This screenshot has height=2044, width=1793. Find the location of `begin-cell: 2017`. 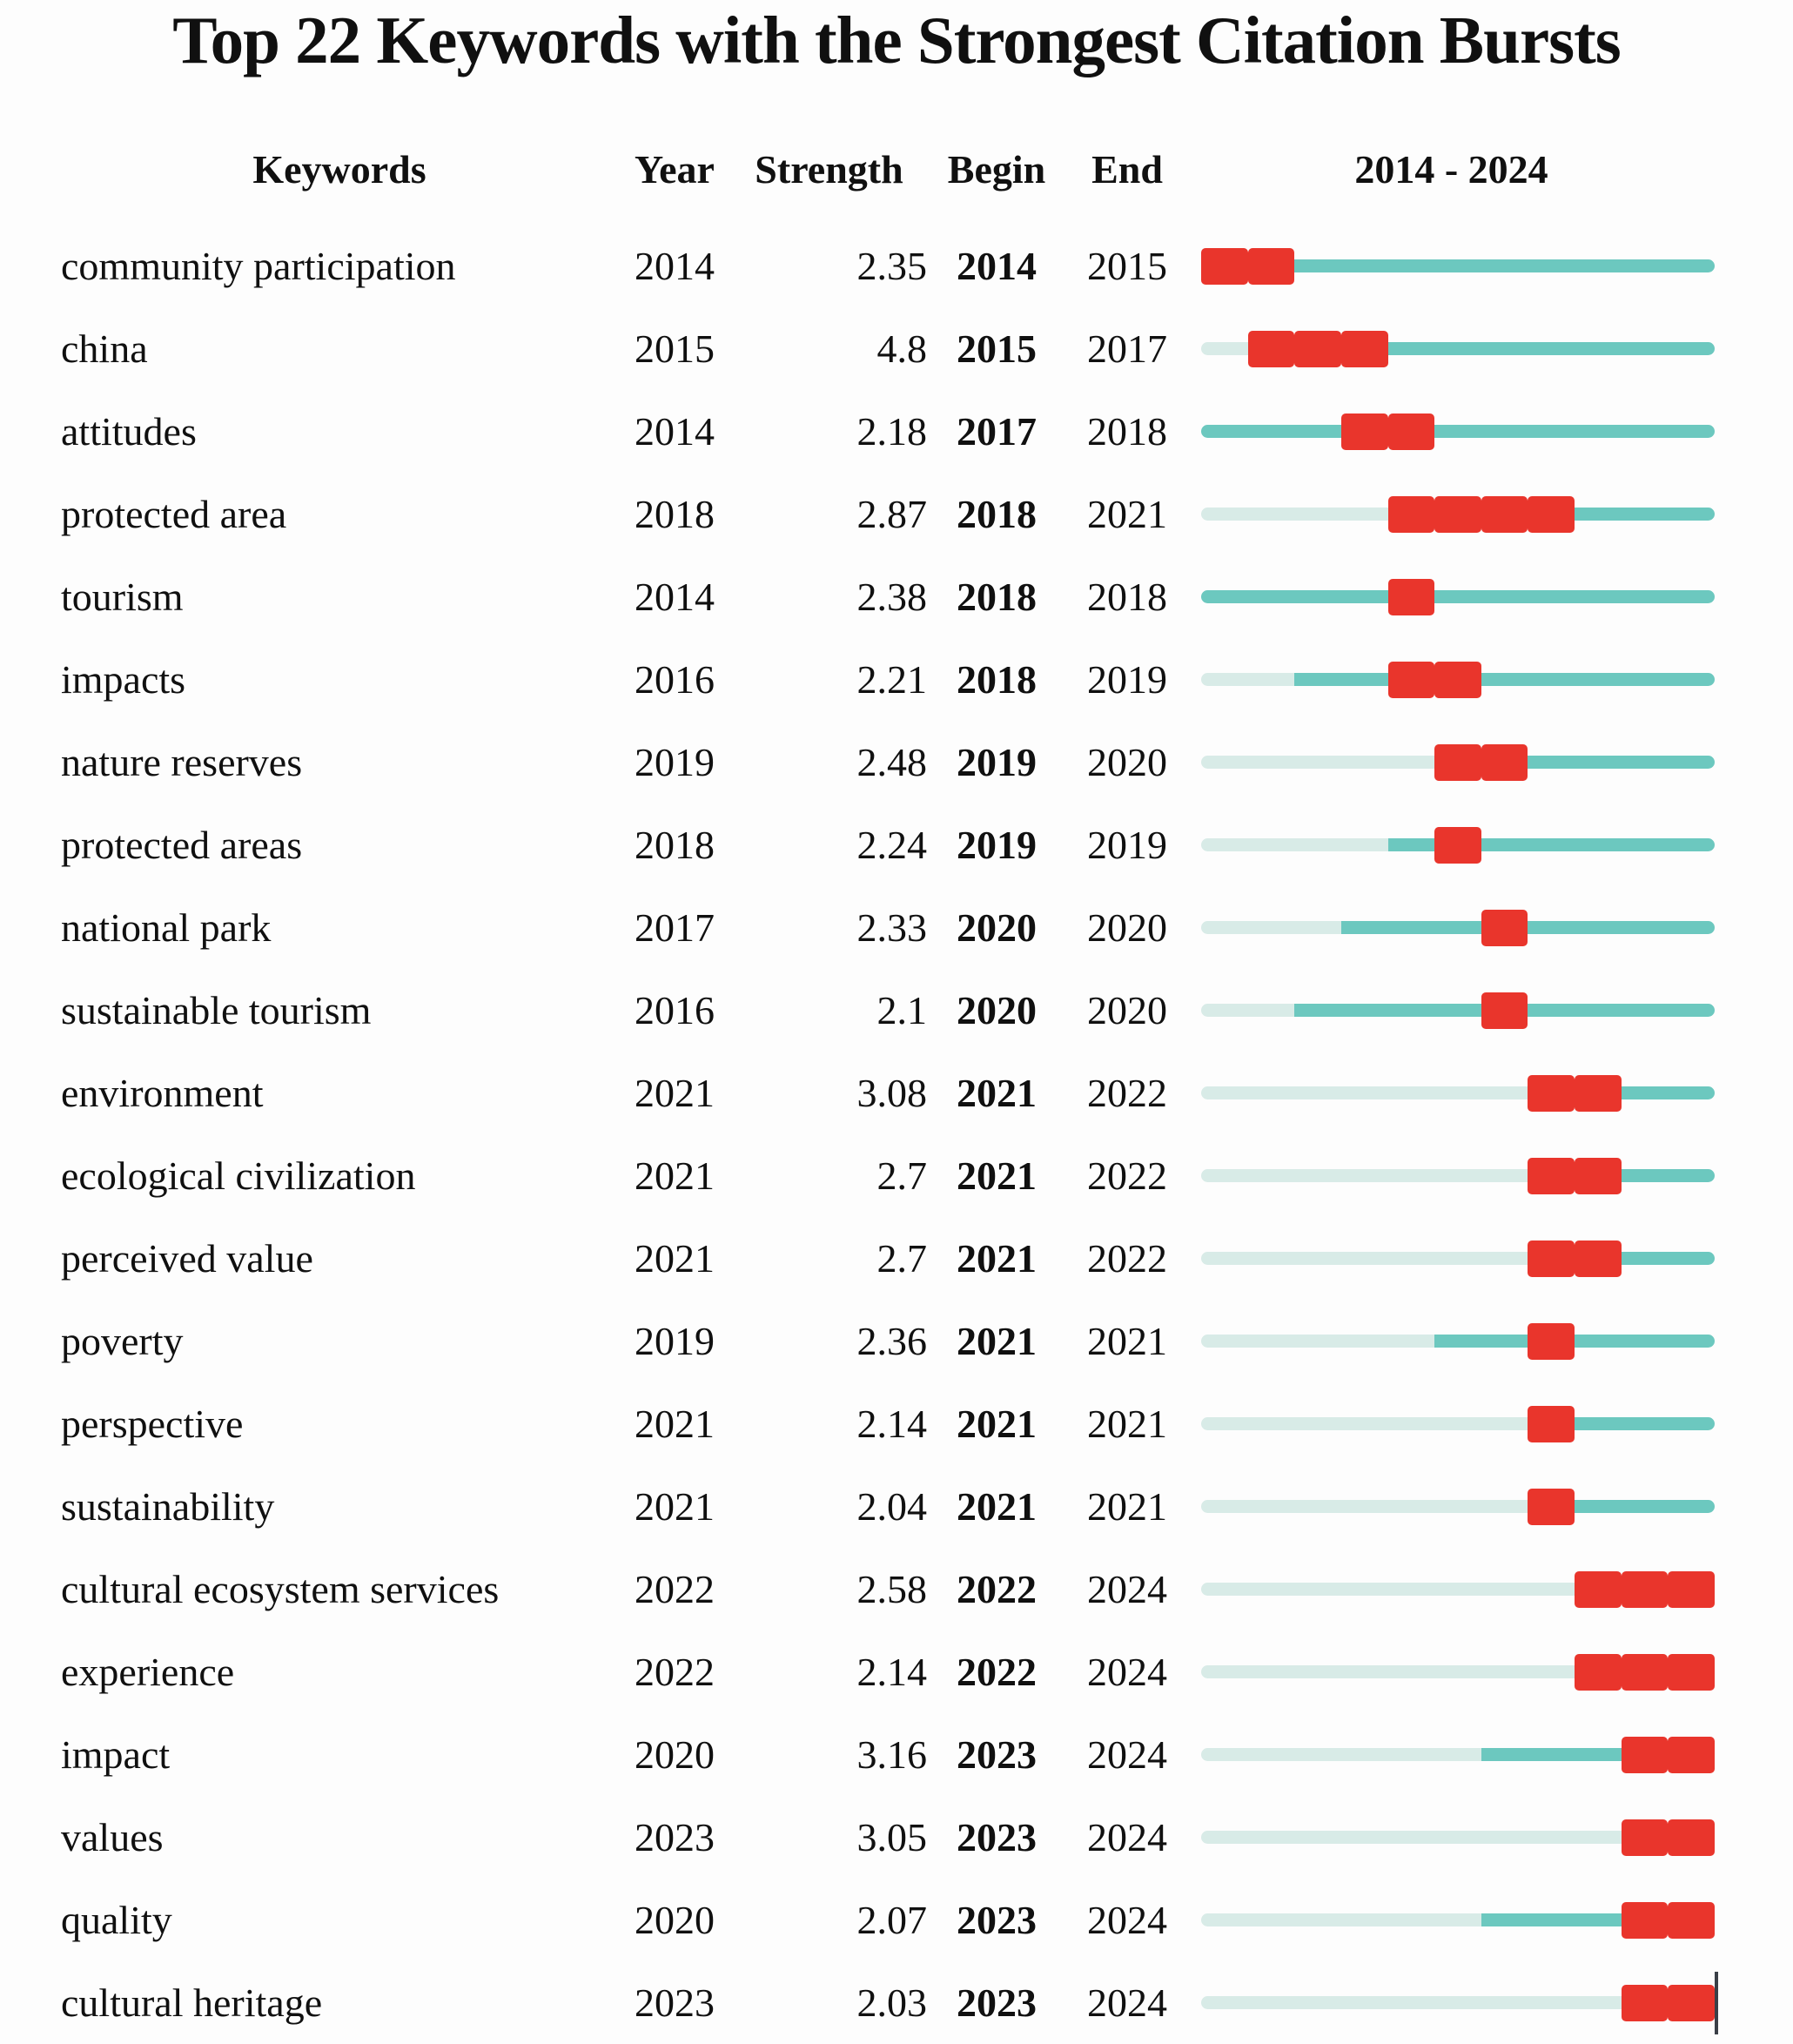

begin-cell: 2017 is located at coordinates (997, 431).